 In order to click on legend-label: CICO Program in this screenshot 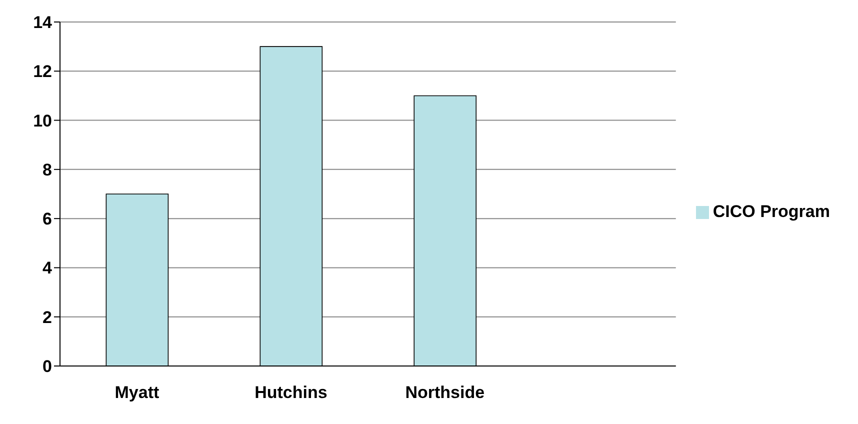, I will do `click(771, 211)`.